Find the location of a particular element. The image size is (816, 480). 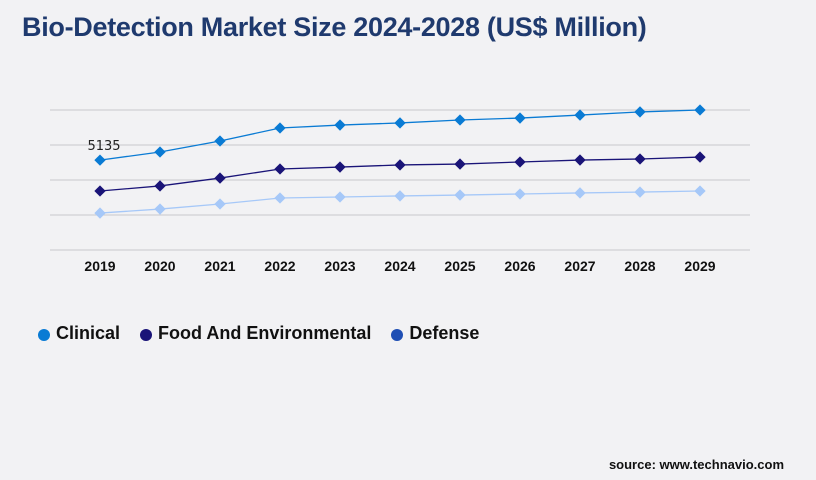

legend-item: Defense is located at coordinates (435, 333).